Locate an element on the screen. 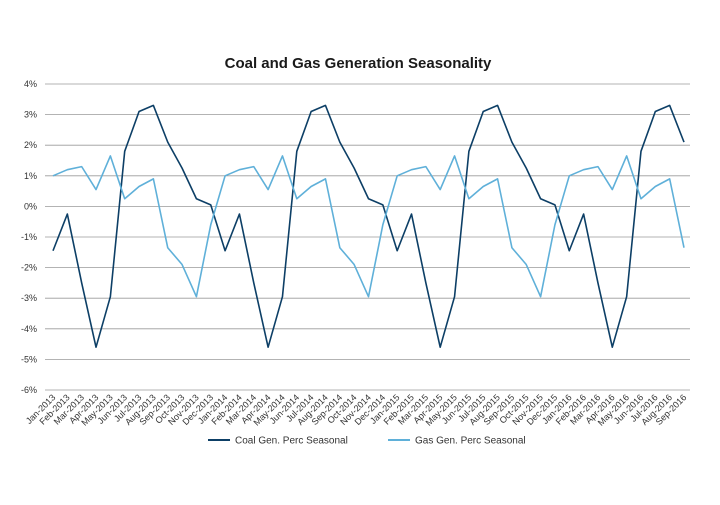  y-tick-label: -2% is located at coordinates (29, 268).